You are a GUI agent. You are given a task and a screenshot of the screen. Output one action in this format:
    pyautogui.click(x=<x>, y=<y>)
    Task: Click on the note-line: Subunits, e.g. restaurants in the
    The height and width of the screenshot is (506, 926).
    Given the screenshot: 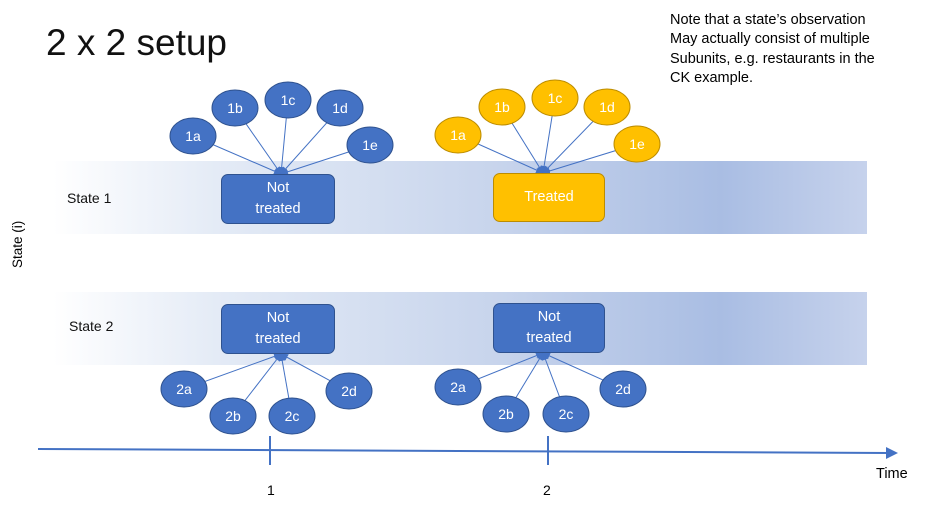 What is the action you would take?
    pyautogui.click(x=772, y=58)
    